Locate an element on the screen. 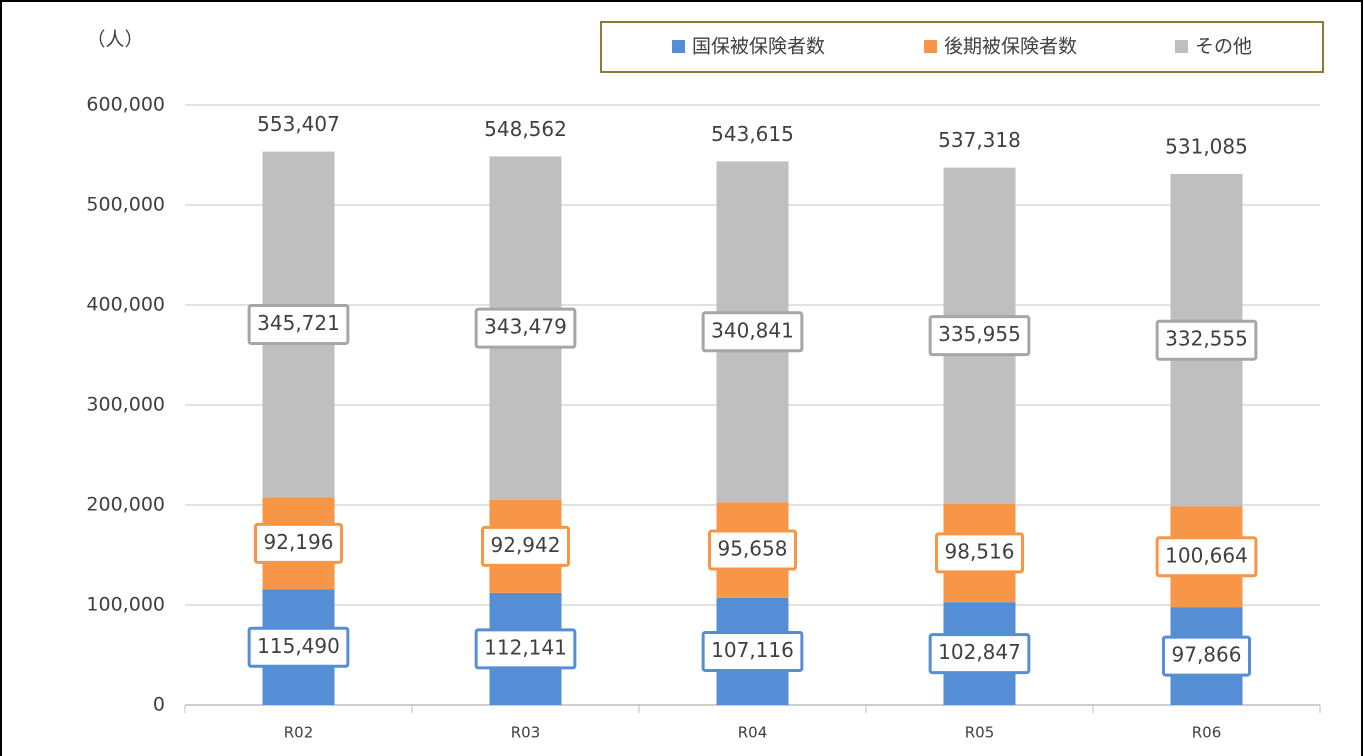 Image resolution: width=1364 pixels, height=756 pixels. y-tick-label: 500,000 is located at coordinates (125, 205).